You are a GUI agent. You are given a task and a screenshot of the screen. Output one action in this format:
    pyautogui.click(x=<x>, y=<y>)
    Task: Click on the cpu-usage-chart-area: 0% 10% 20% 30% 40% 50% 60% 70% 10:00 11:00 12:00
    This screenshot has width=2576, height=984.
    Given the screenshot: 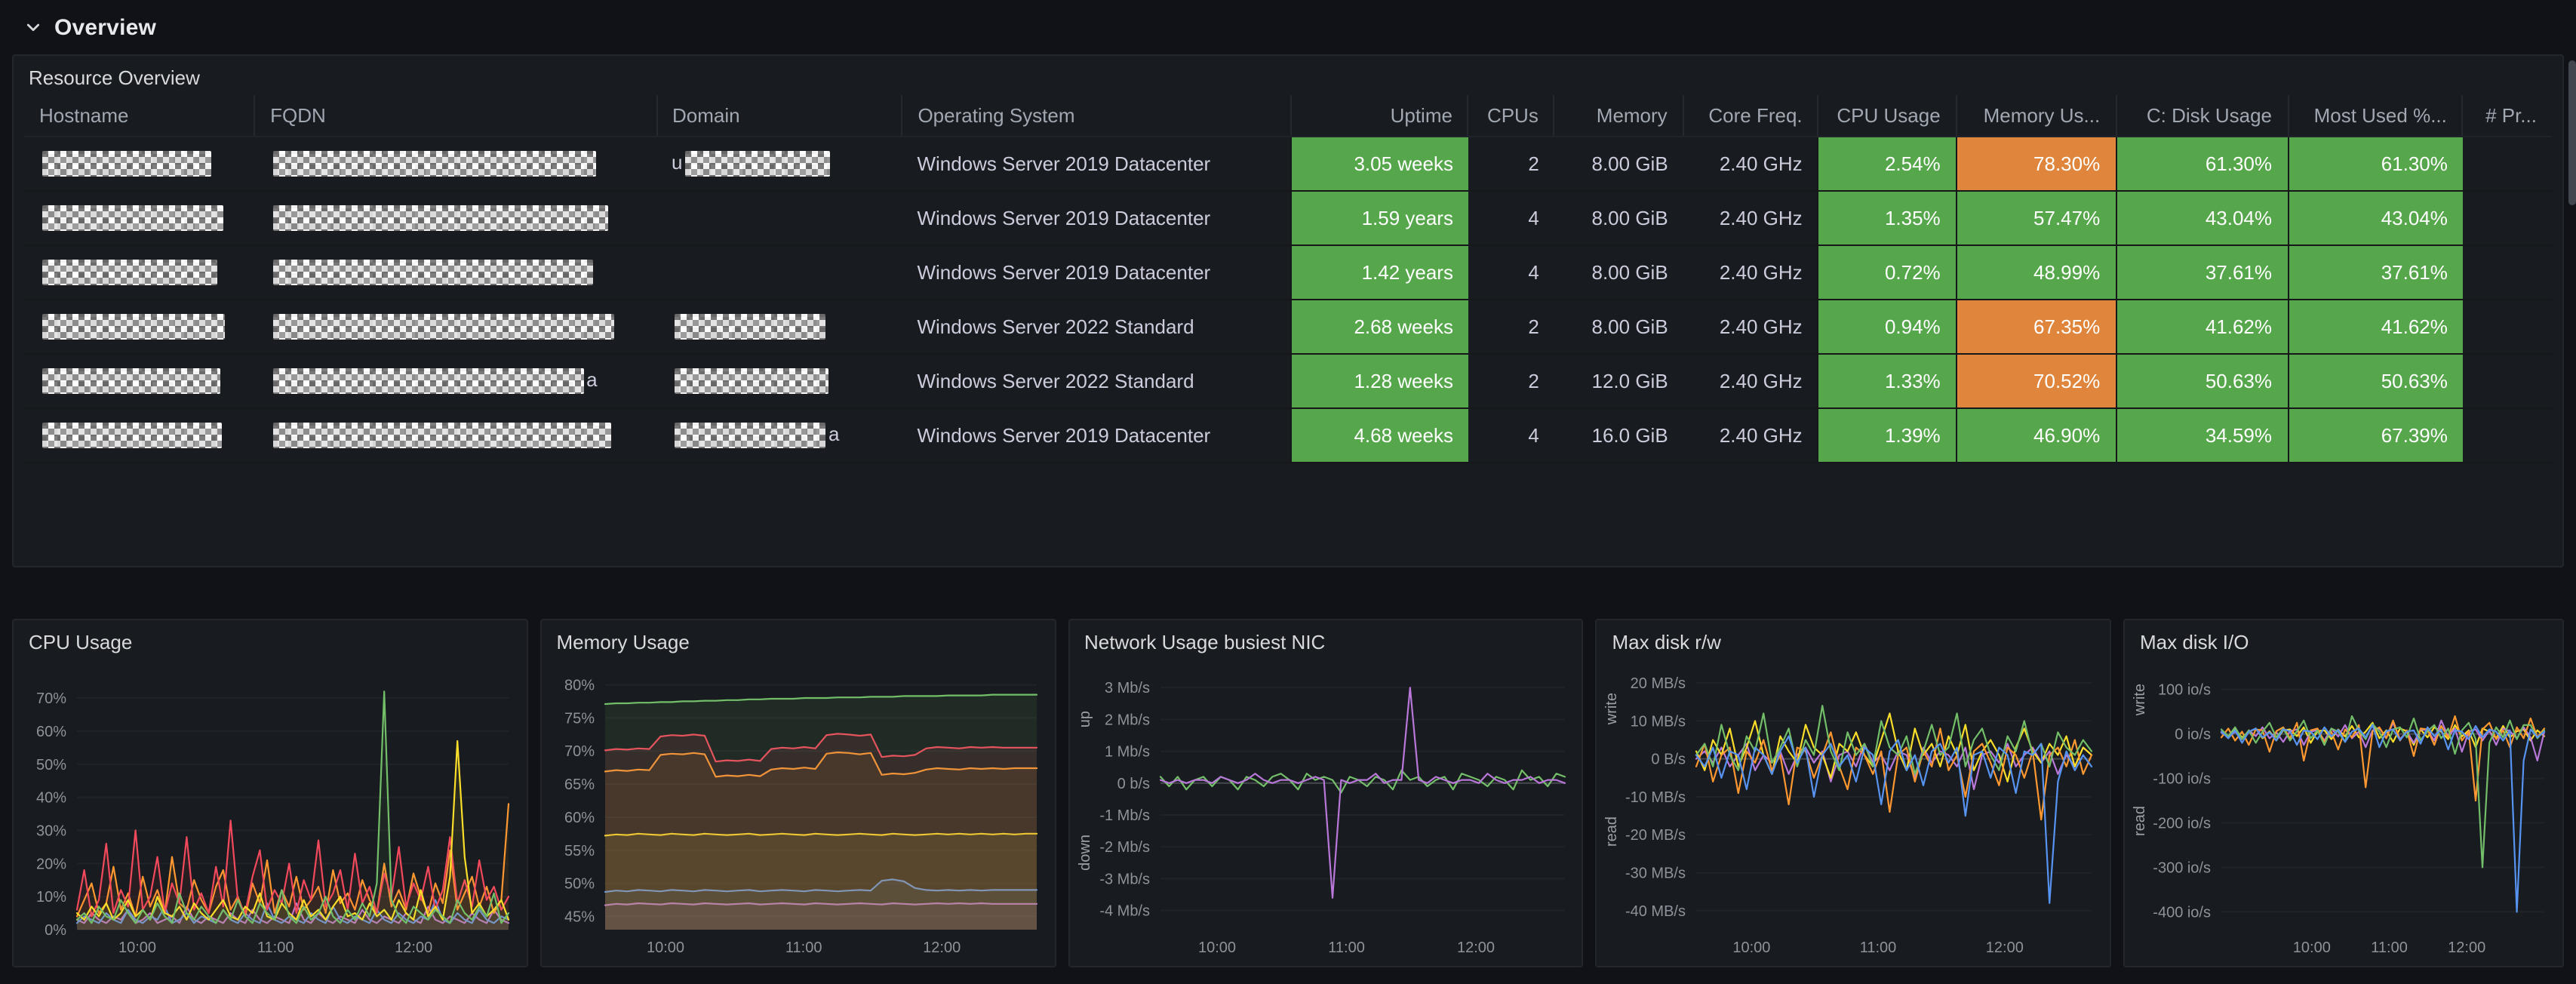 What is the action you would take?
    pyautogui.click(x=269, y=811)
    